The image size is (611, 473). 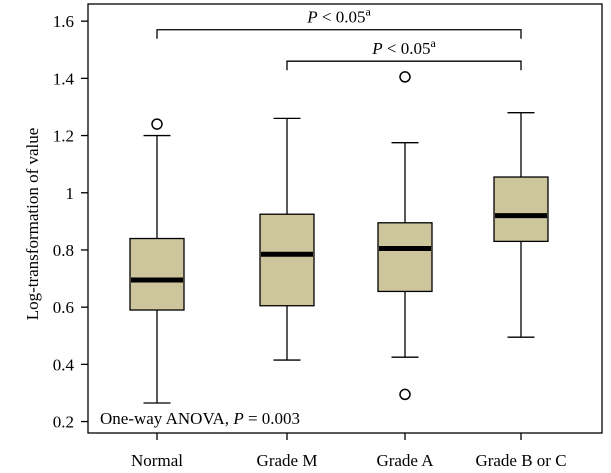 What do you see at coordinates (287, 460) in the screenshot?
I see `x-category-label: Grade M` at bounding box center [287, 460].